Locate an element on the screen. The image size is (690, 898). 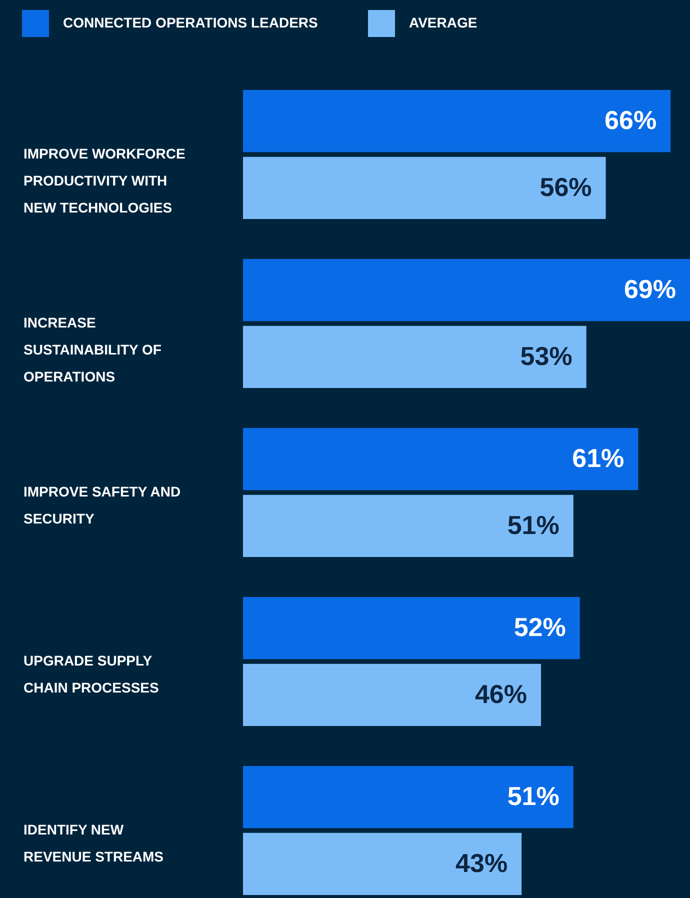
legend-label: AVERAGE is located at coordinates (443, 22).